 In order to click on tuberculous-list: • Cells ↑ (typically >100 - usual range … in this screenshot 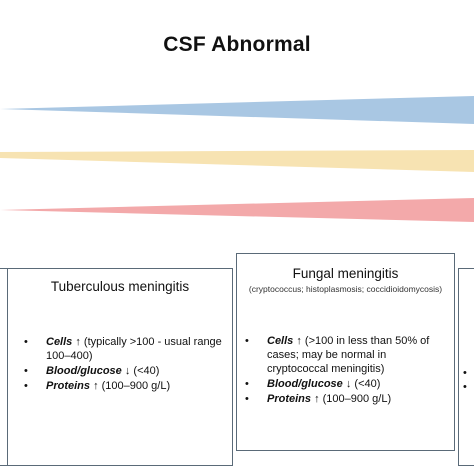, I will do `click(124, 364)`.